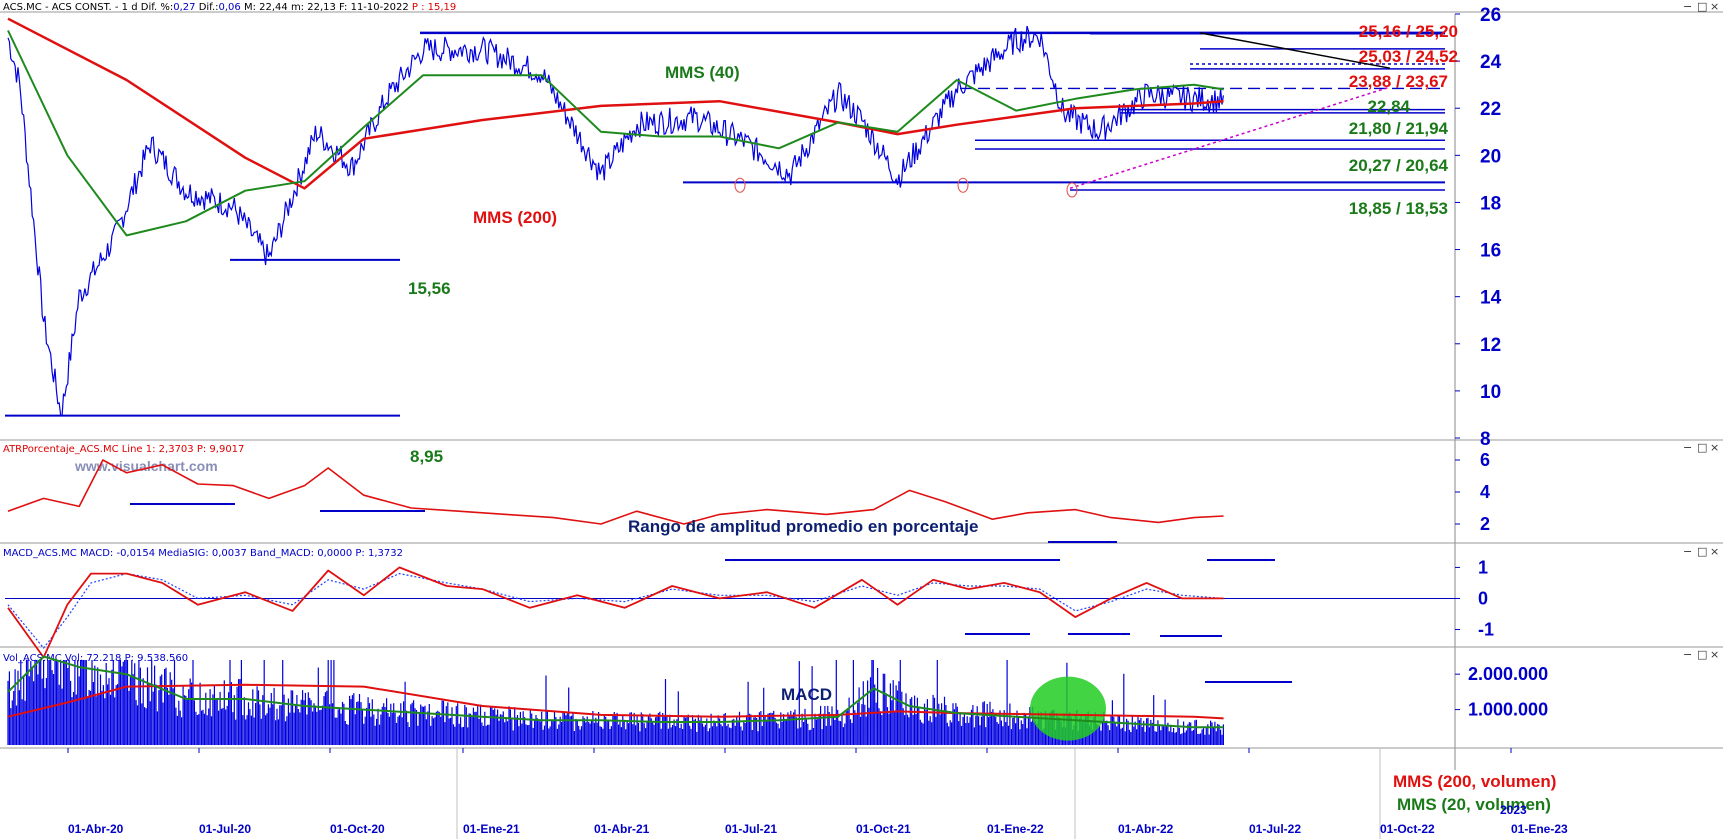  Describe the element at coordinates (1687, 551) in the screenshot. I see `macd-minimize-button: −` at that location.